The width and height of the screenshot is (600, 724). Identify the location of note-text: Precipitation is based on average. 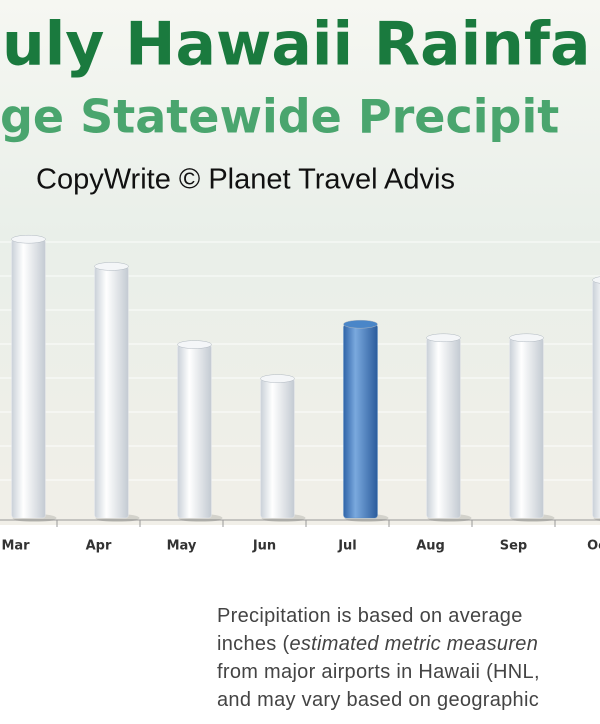
(370, 616).